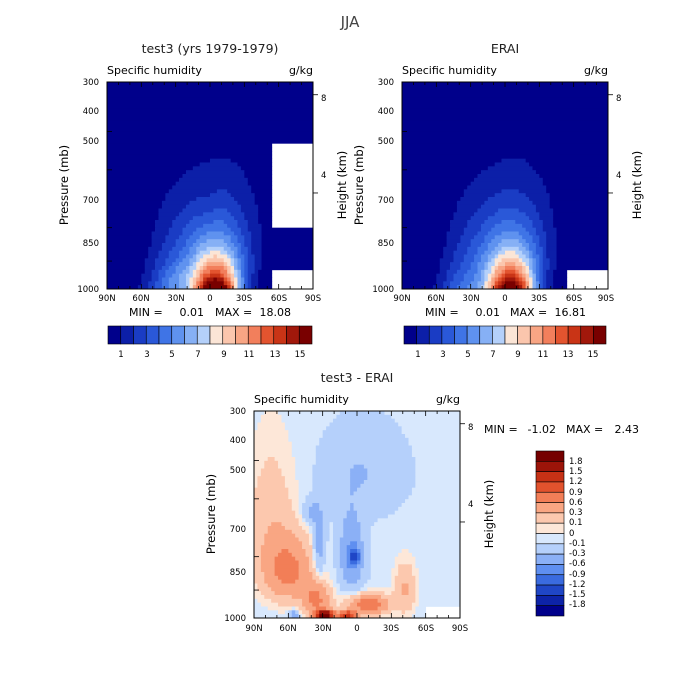 The width and height of the screenshot is (700, 700). Describe the element at coordinates (356, 629) in the screenshot. I see `x-tick-label: 0` at that location.